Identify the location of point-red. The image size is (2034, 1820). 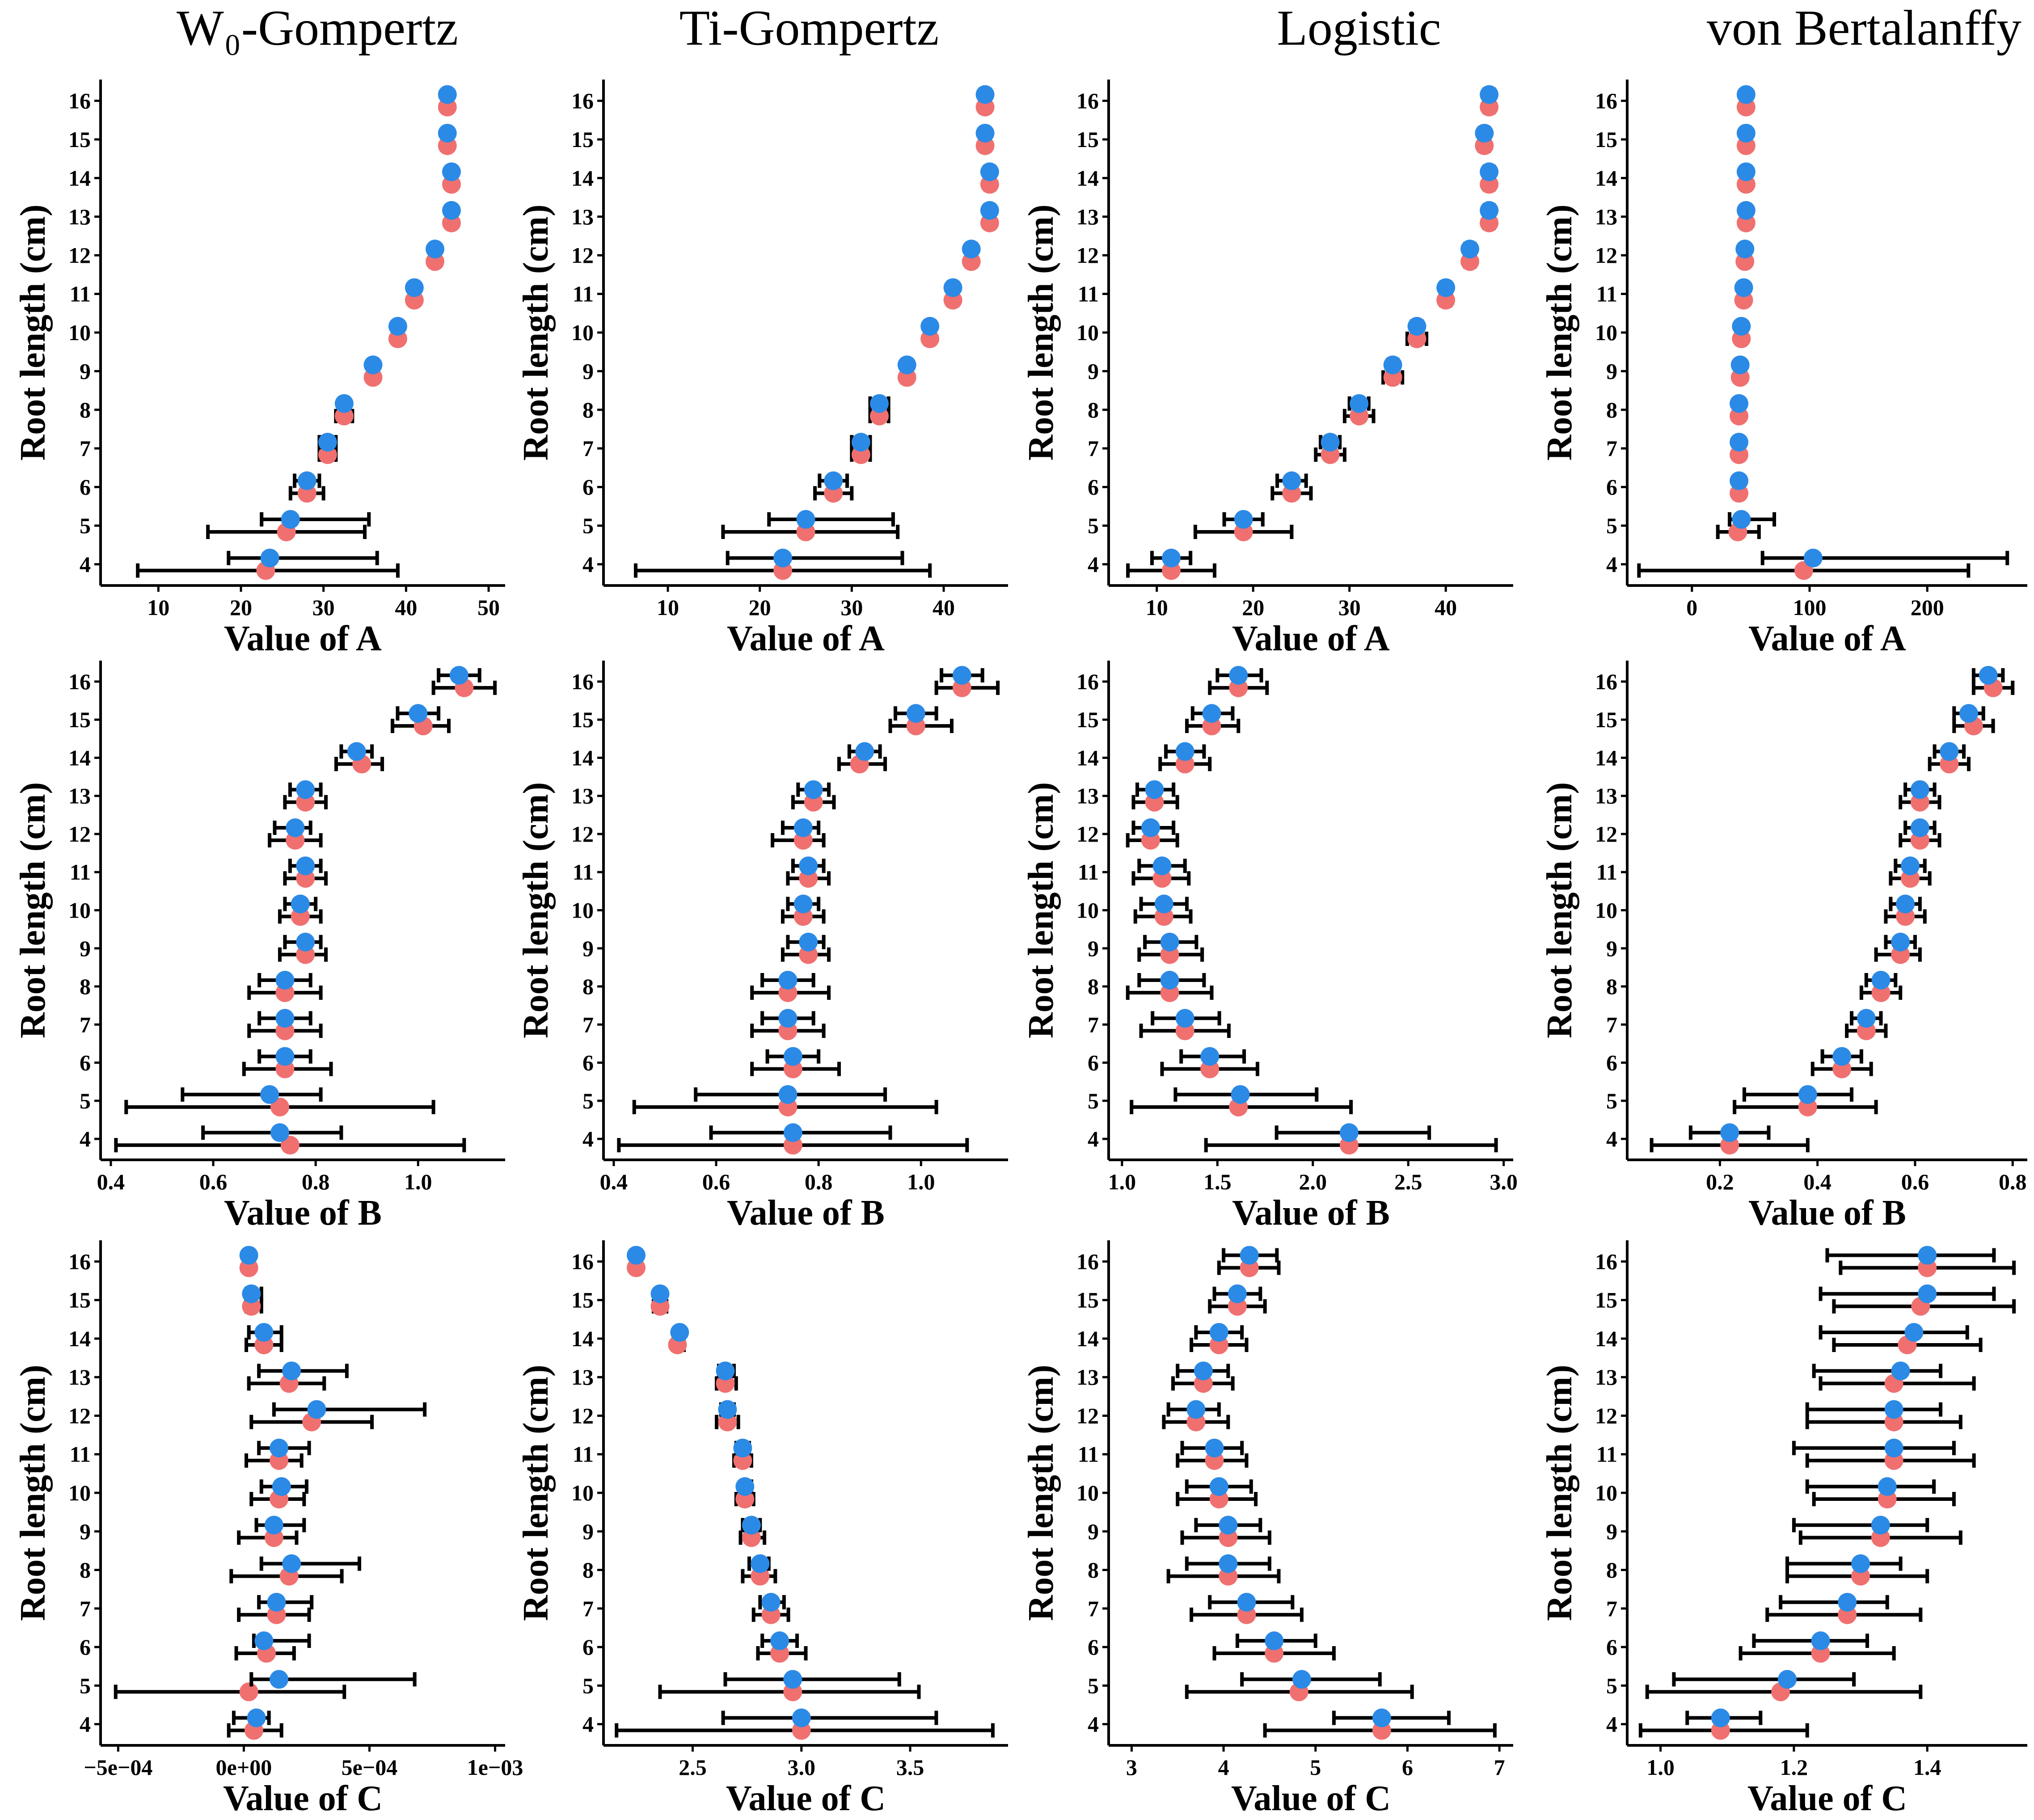
(249, 1692).